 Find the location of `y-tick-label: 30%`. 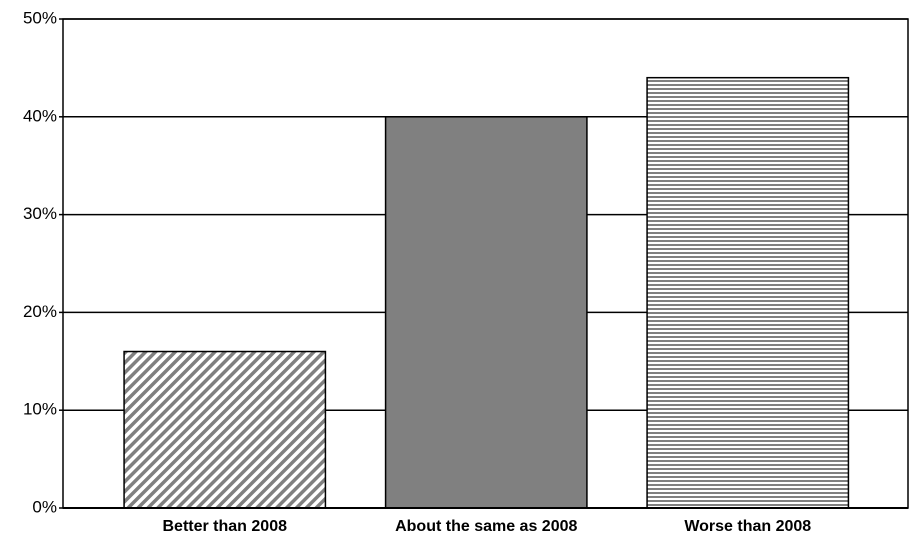

y-tick-label: 30% is located at coordinates (40, 213).